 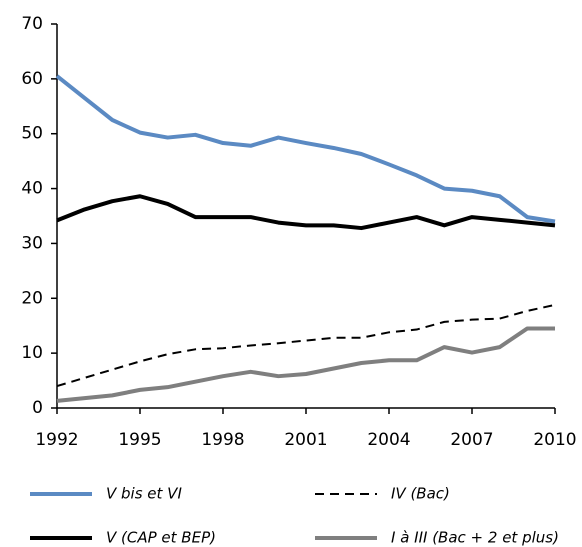 I want to click on y-tick-label: 10, so click(x=32, y=353).